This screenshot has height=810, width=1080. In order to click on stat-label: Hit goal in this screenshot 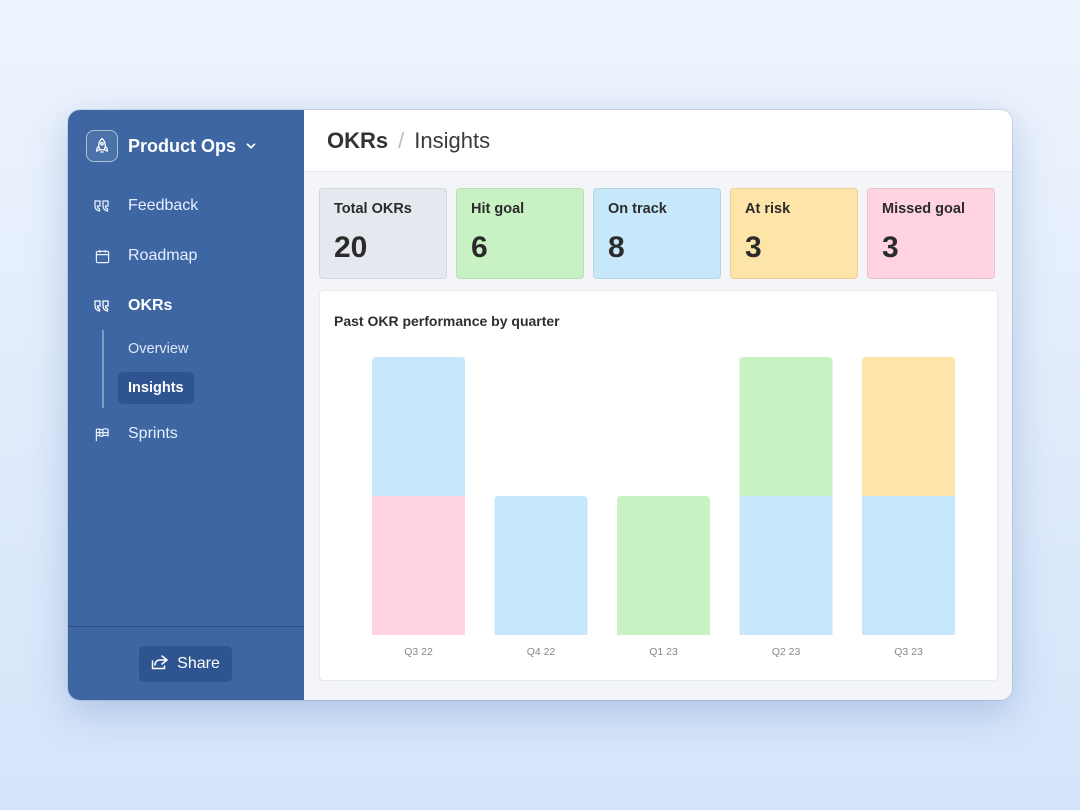, I will do `click(498, 209)`.